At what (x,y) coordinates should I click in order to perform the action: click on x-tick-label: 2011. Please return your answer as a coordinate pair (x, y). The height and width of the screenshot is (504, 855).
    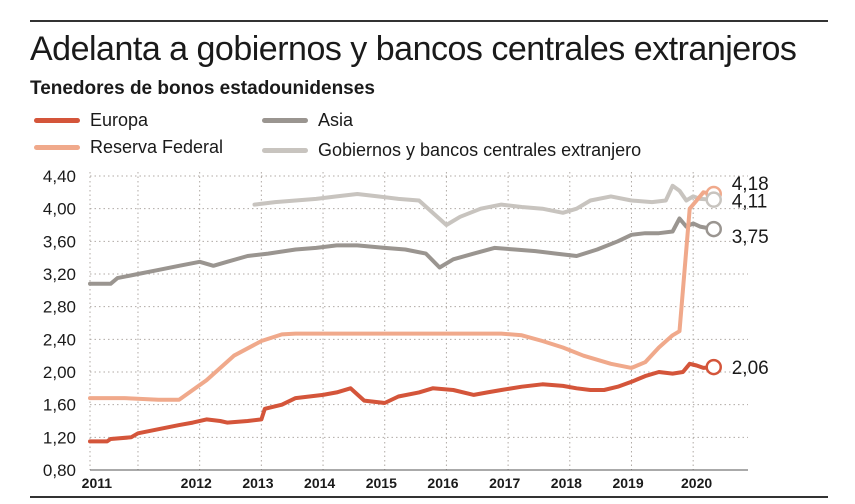
    Looking at the image, I should click on (97, 483).